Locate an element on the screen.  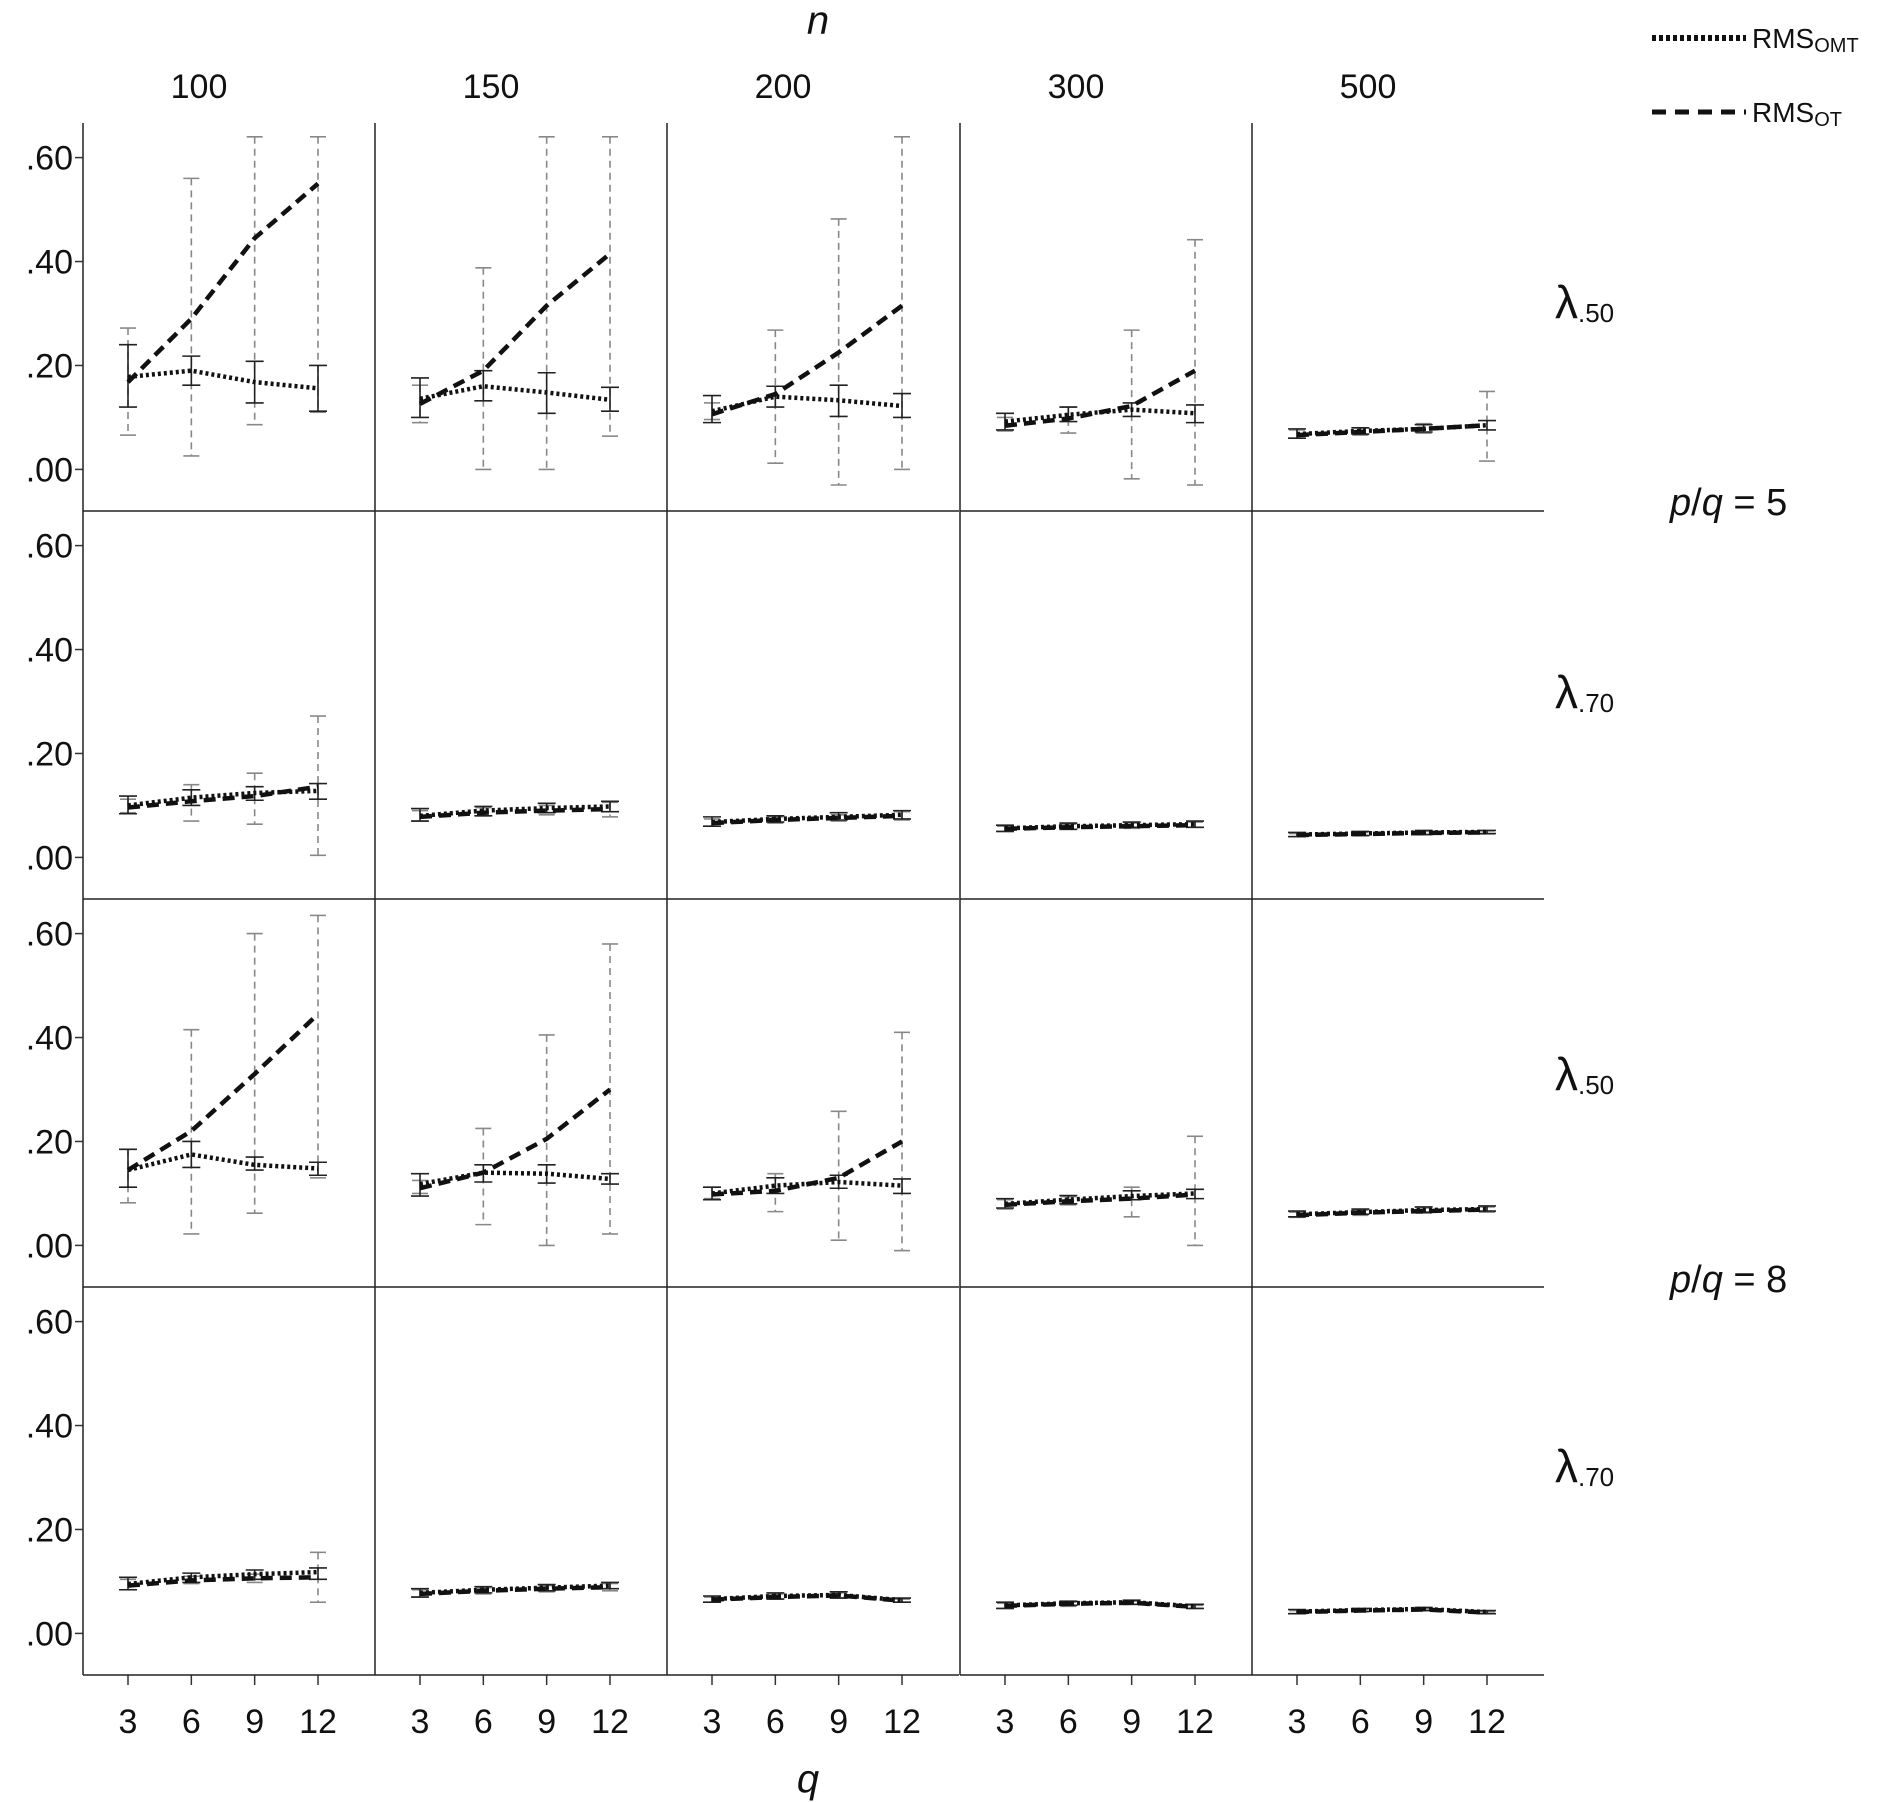
top-axis-title: n is located at coordinates (818, 21).